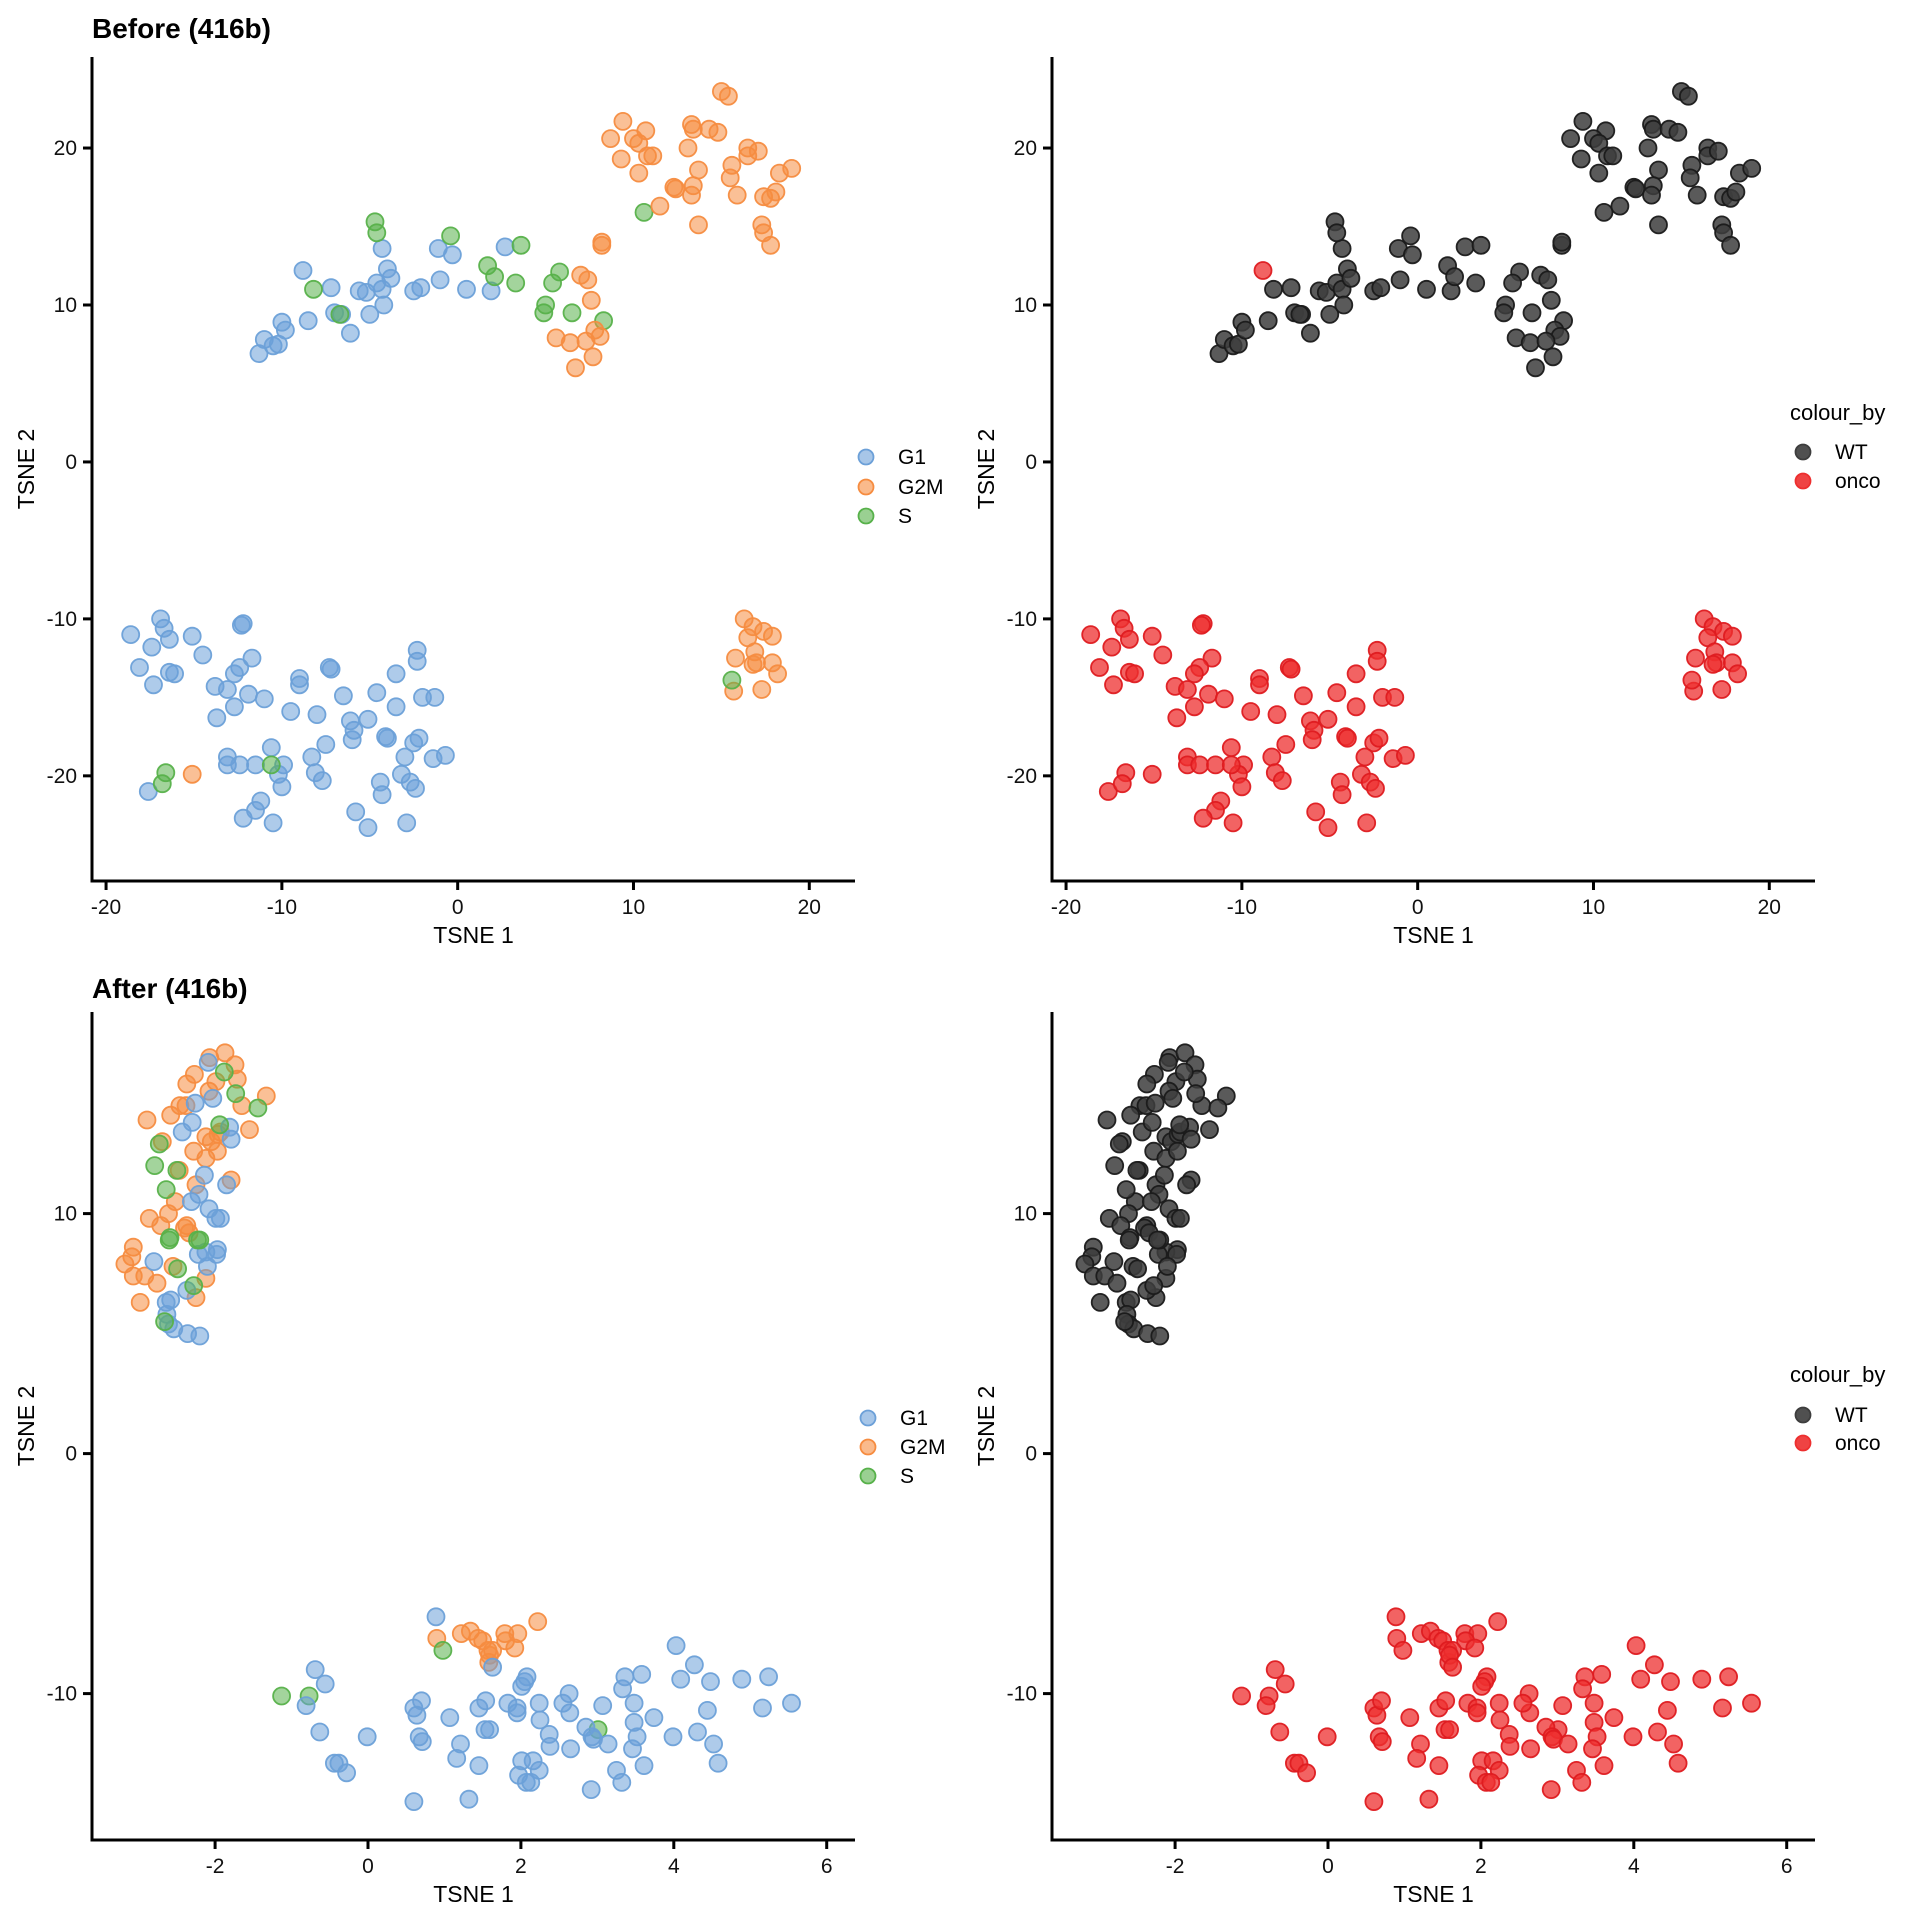  Describe the element at coordinates (1433, 935) in the screenshot. I see `x-axis-title: TSNE 1` at that location.